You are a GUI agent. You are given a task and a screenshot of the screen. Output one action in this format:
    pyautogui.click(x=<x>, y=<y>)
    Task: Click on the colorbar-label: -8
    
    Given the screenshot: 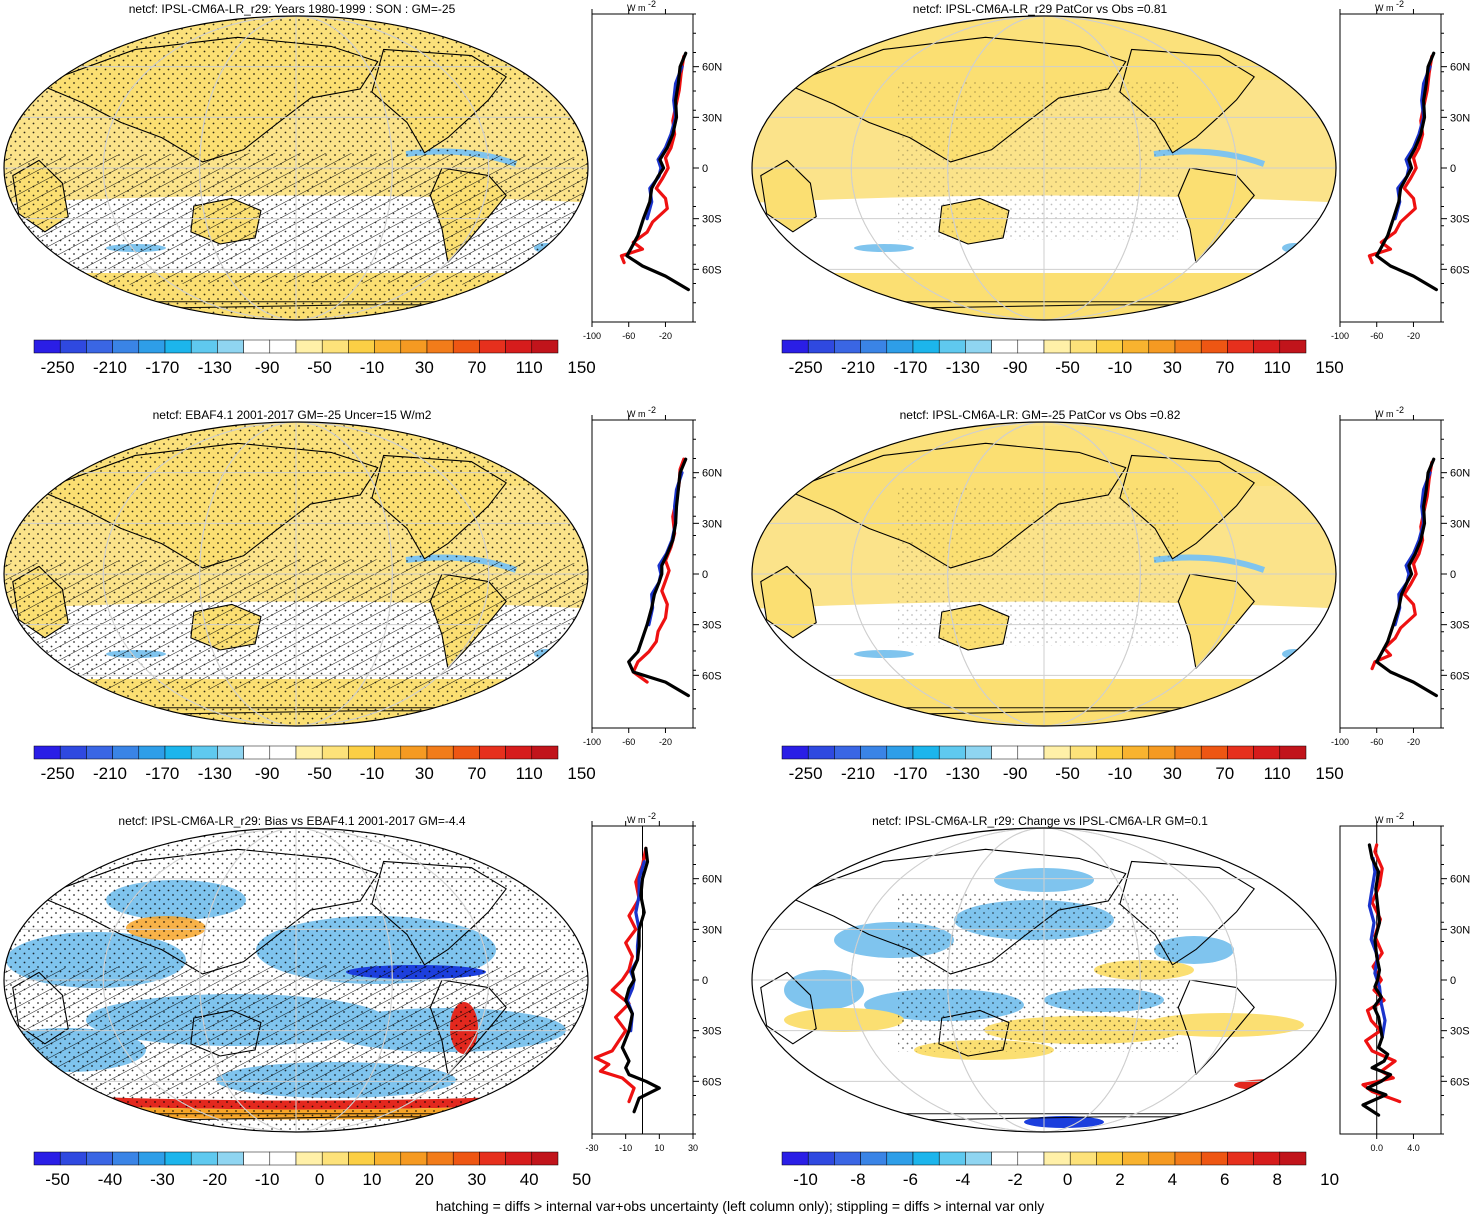 What is the action you would take?
    pyautogui.click(x=857, y=1179)
    